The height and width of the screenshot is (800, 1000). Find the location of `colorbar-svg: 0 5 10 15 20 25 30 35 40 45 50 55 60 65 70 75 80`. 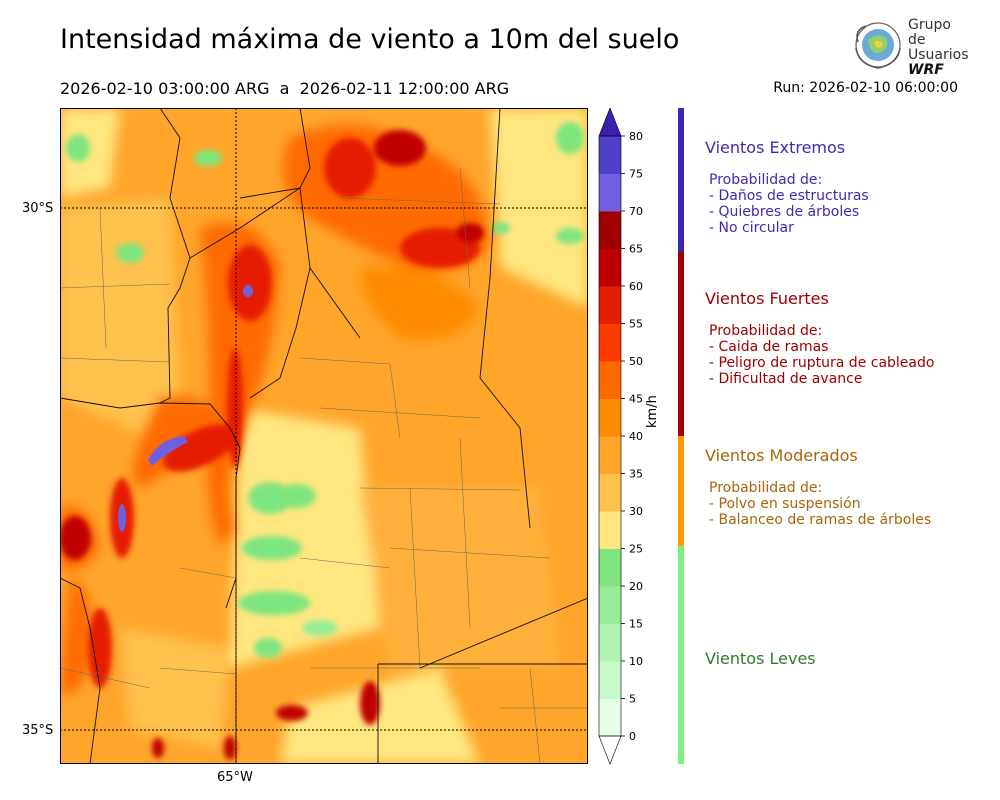

colorbar-svg: 0 5 10 15 20 25 30 35 40 45 50 55 60 65 70 75 80 is located at coordinates (620, 436).